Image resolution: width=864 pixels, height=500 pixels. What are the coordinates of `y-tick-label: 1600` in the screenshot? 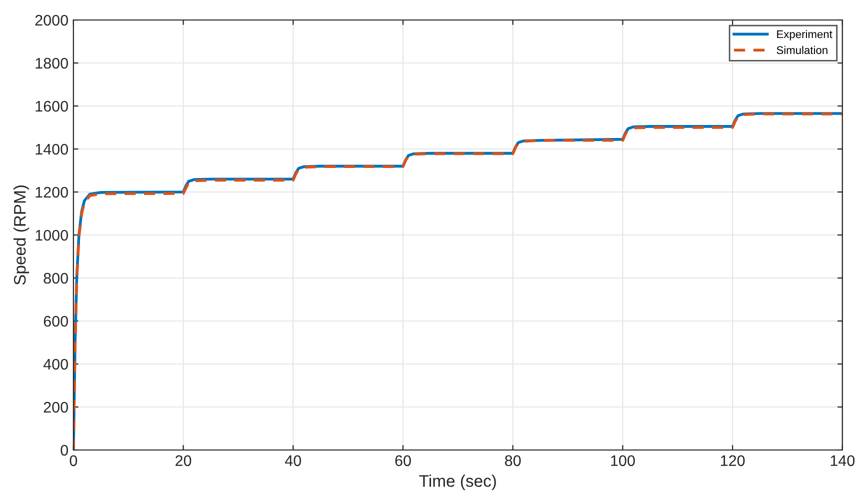 It's located at (52, 106).